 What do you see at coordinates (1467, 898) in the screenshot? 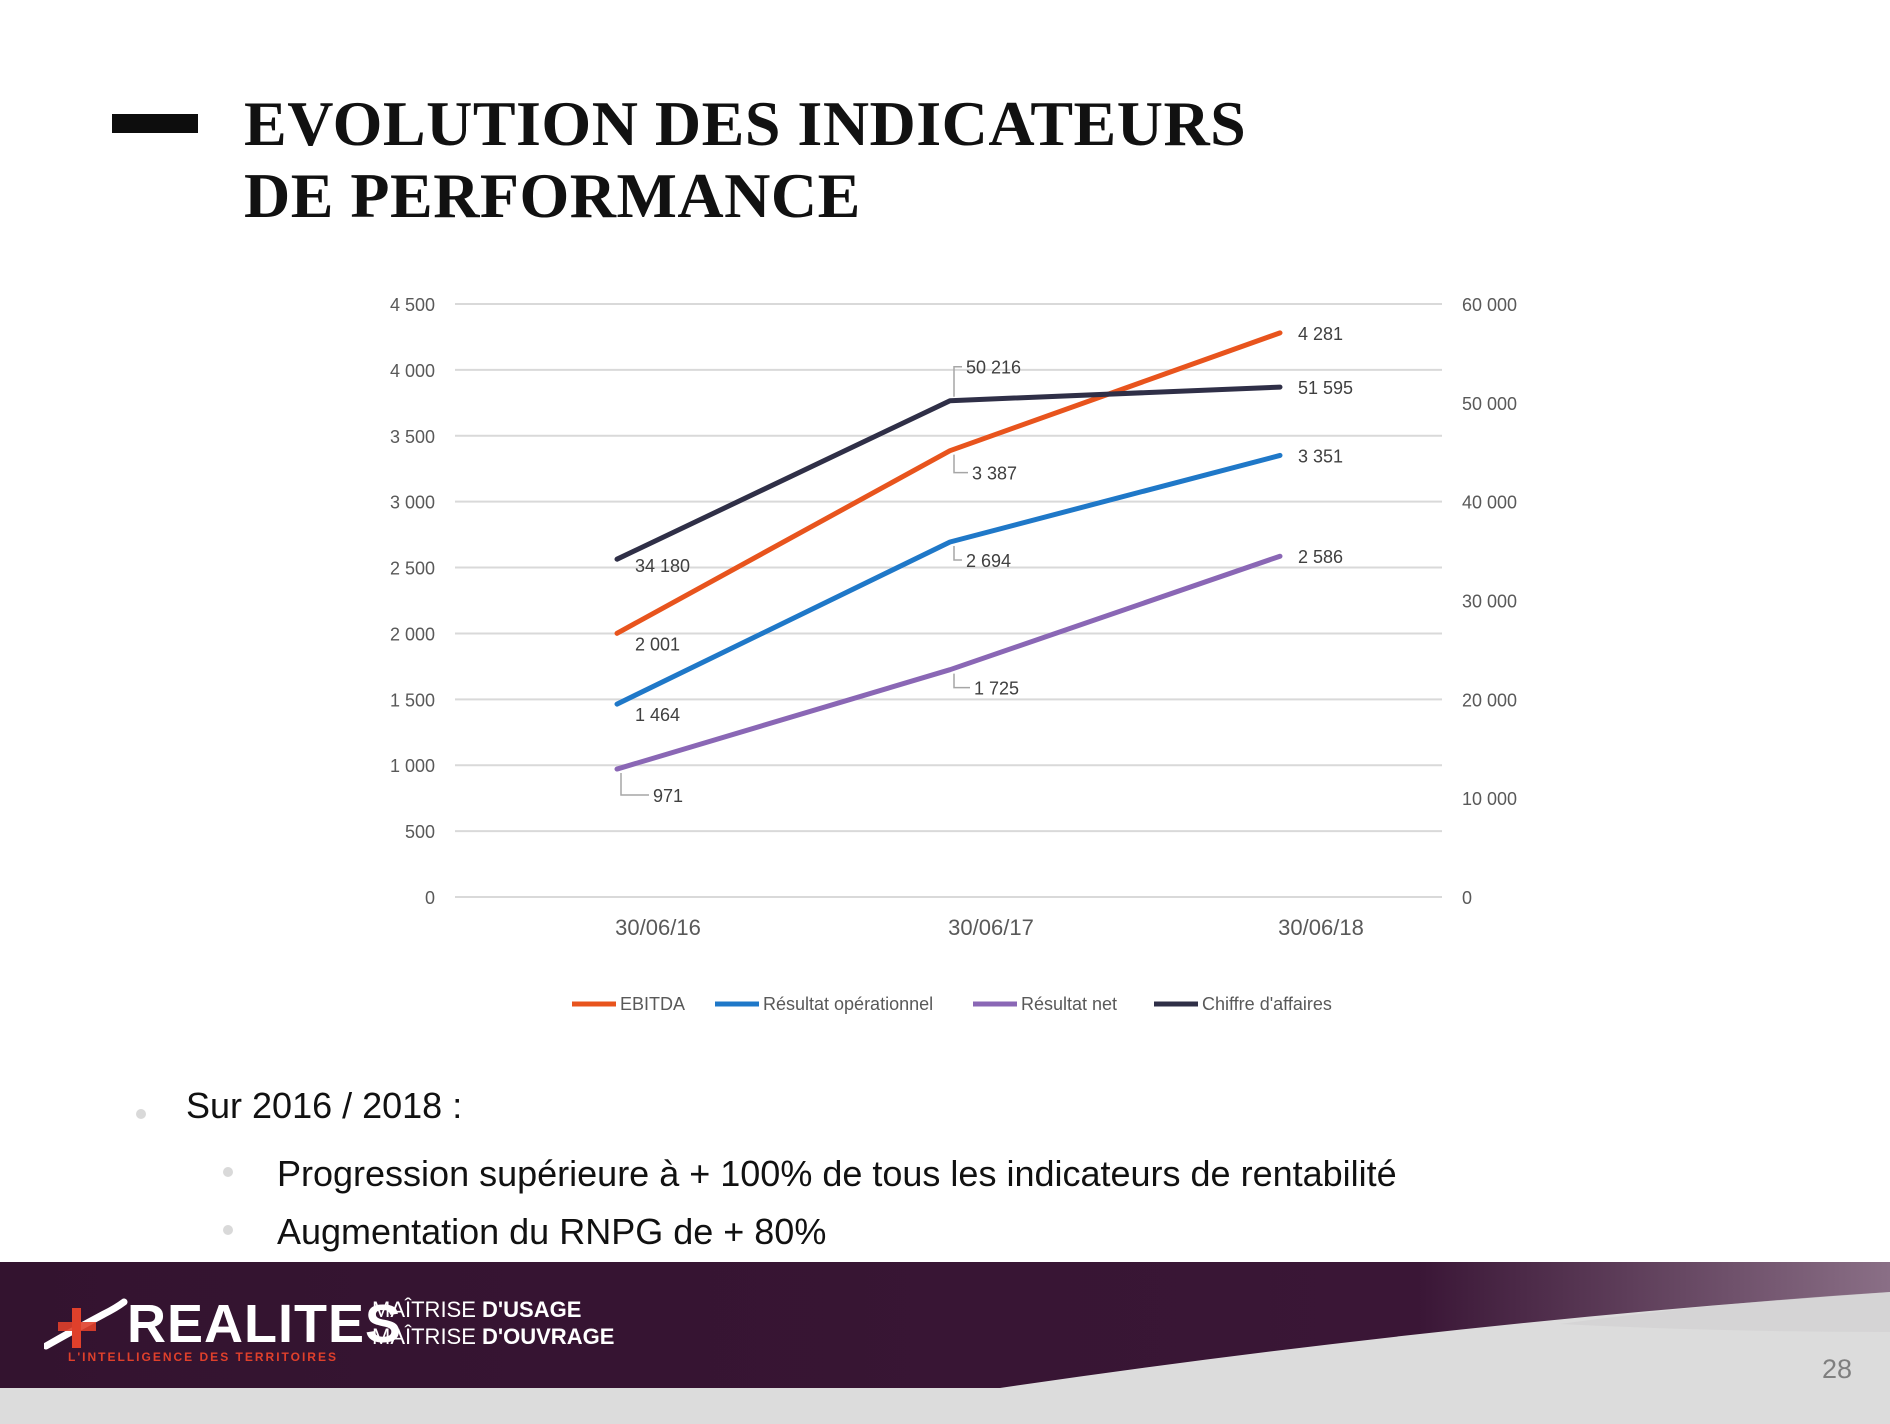
I see `right-axis-tick-label: 0` at bounding box center [1467, 898].